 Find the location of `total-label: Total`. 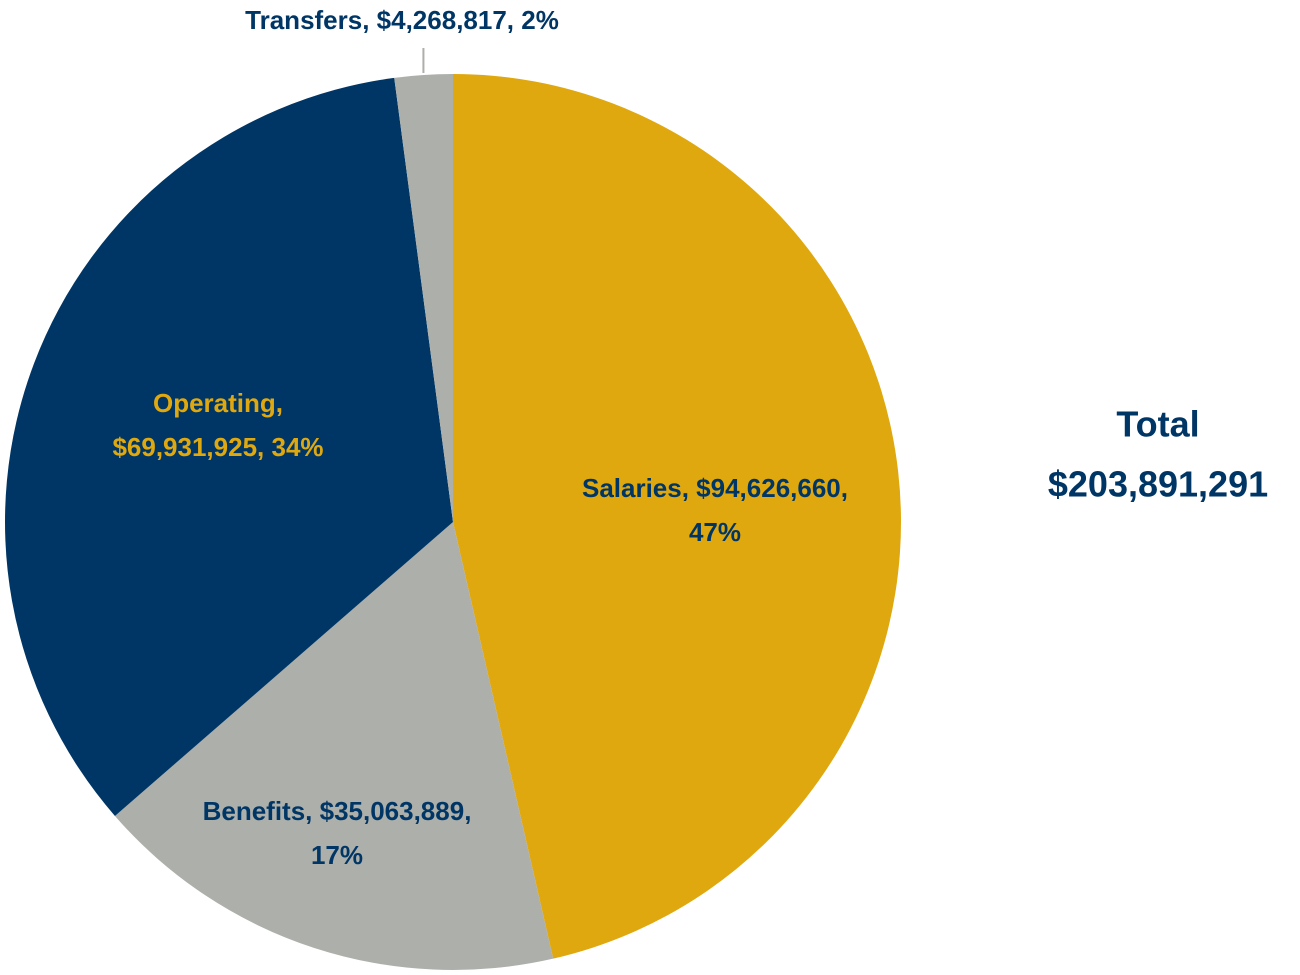

total-label: Total is located at coordinates (1157, 424).